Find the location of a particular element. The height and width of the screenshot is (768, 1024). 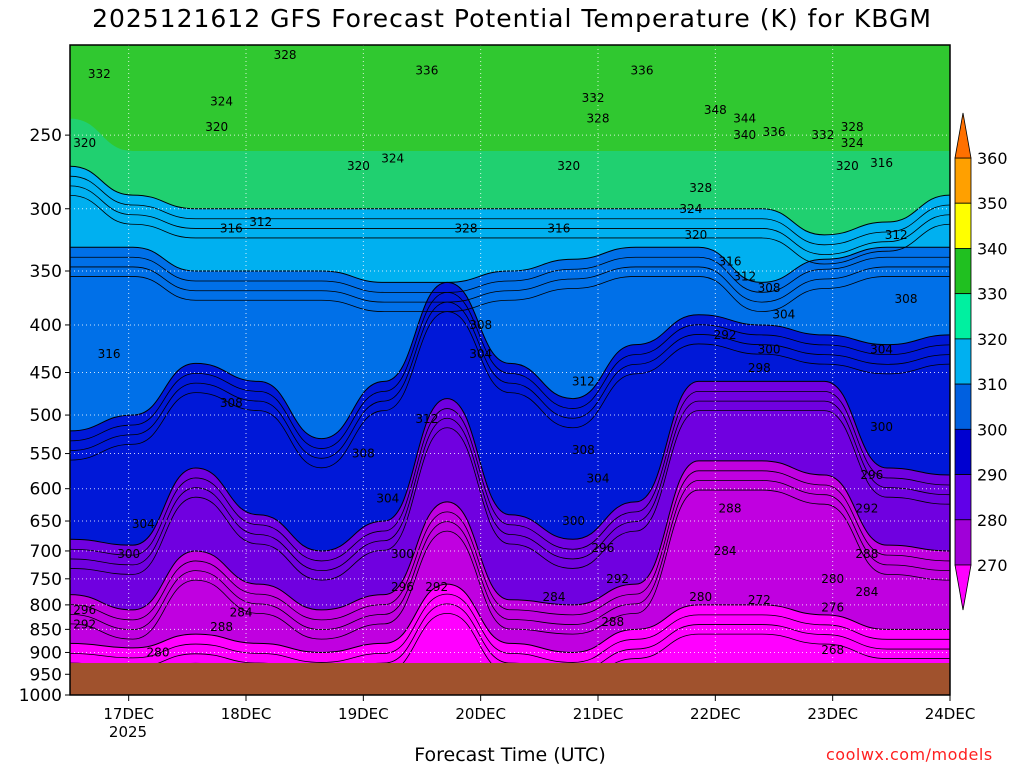

y-tick-label: 1000 is located at coordinates (40, 696).